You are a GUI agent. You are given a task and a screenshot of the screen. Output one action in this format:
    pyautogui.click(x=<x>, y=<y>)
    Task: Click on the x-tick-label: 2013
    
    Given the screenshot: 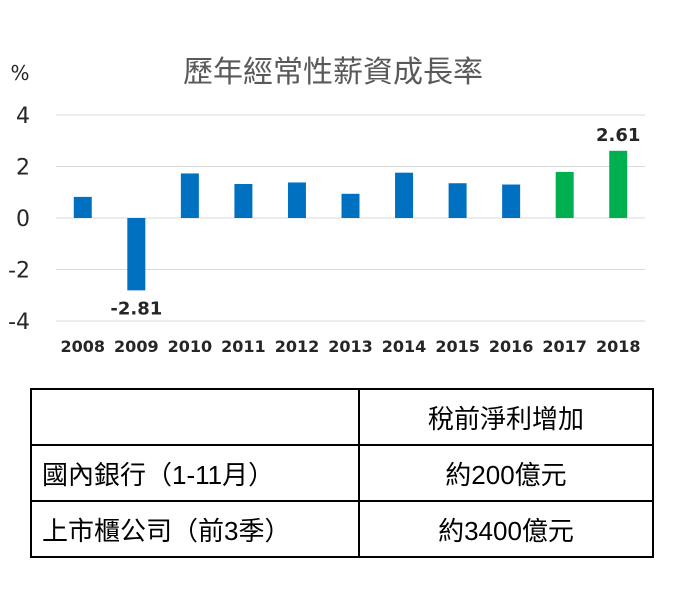 What is the action you would take?
    pyautogui.click(x=350, y=346)
    